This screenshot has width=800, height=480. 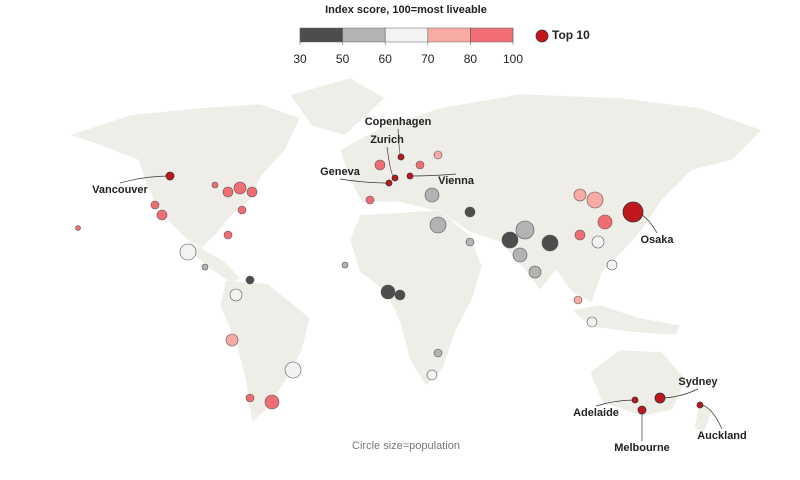 What do you see at coordinates (340, 172) in the screenshot?
I see `city-label: Geneva` at bounding box center [340, 172].